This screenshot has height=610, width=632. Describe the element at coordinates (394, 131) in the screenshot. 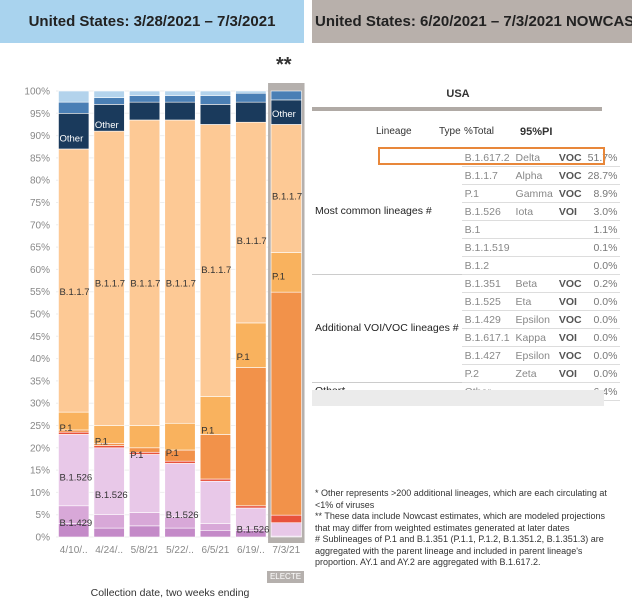

I see `col-lineage: Lineage` at that location.